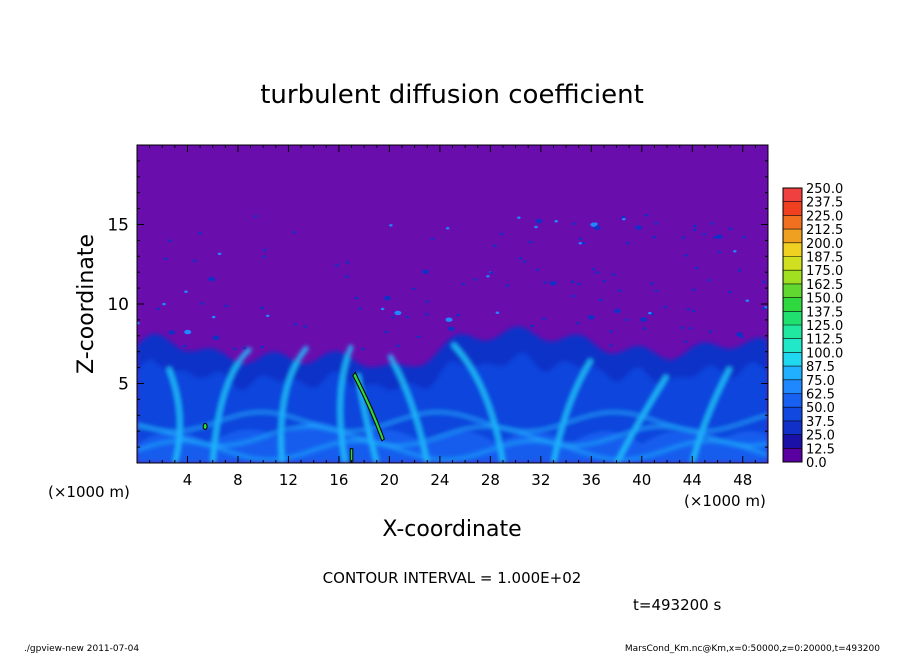  Describe the element at coordinates (725, 501) in the screenshot. I see `x-unit-label: (×1000 m)` at that location.